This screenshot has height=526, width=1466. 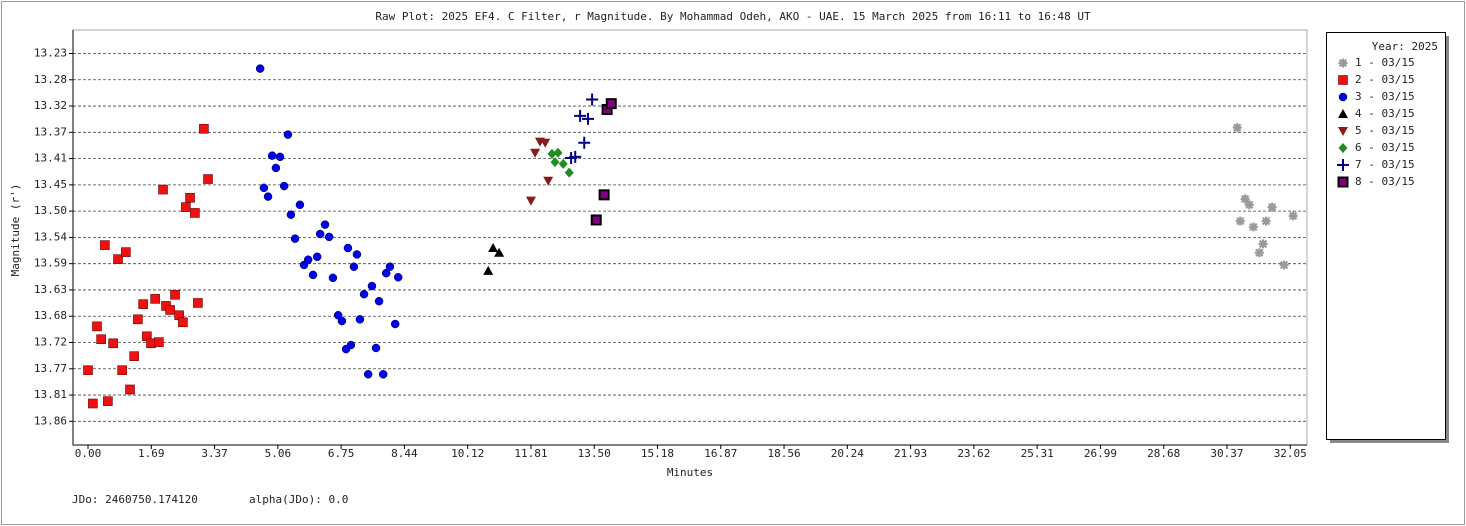 I want to click on y-tick-label: 13.37, so click(x=50, y=131).